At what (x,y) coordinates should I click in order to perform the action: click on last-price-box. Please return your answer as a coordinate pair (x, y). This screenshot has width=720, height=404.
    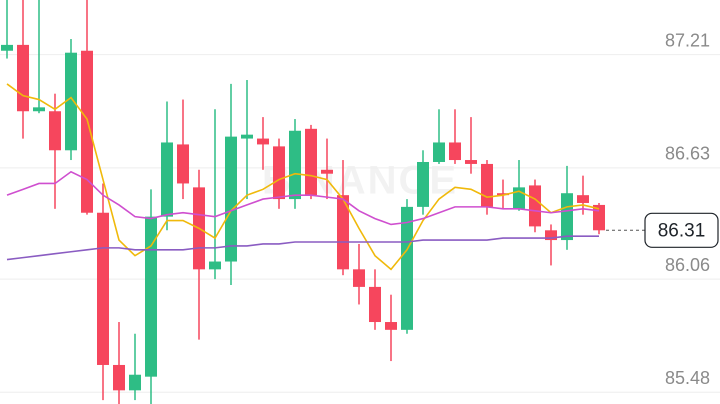
    Looking at the image, I should click on (681, 230).